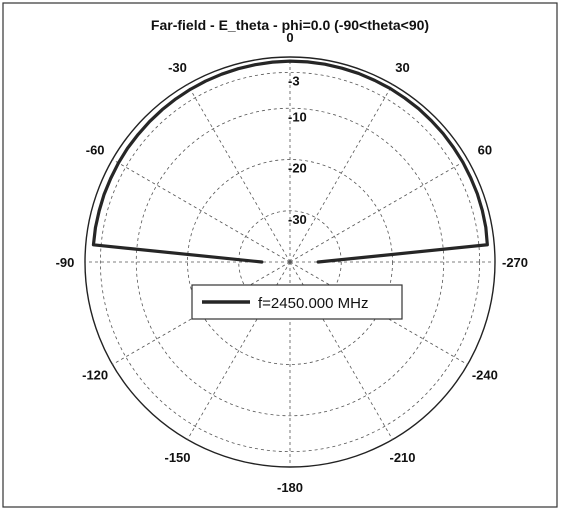 The image size is (562, 518). Describe the element at coordinates (297, 168) in the screenshot. I see `radial-tick-label: -20` at that location.